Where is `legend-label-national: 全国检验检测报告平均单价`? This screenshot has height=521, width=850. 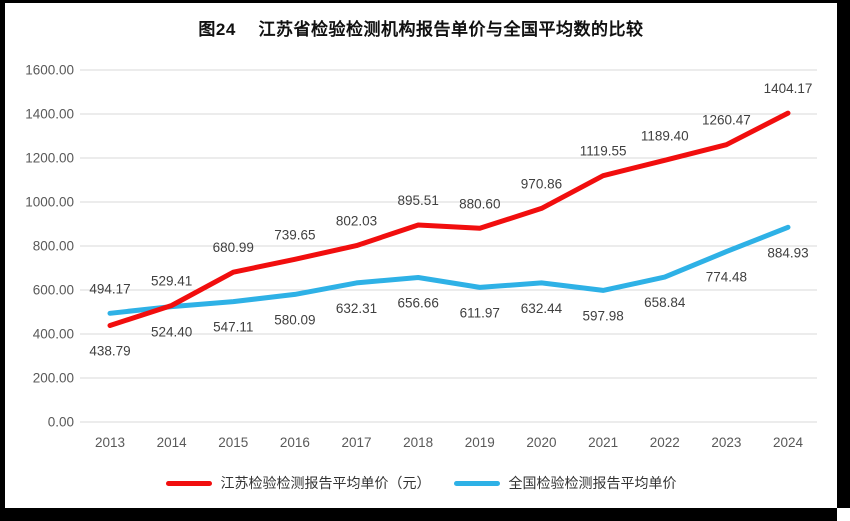
legend-label-national: 全国检验检测报告平均单价 is located at coordinates (592, 483).